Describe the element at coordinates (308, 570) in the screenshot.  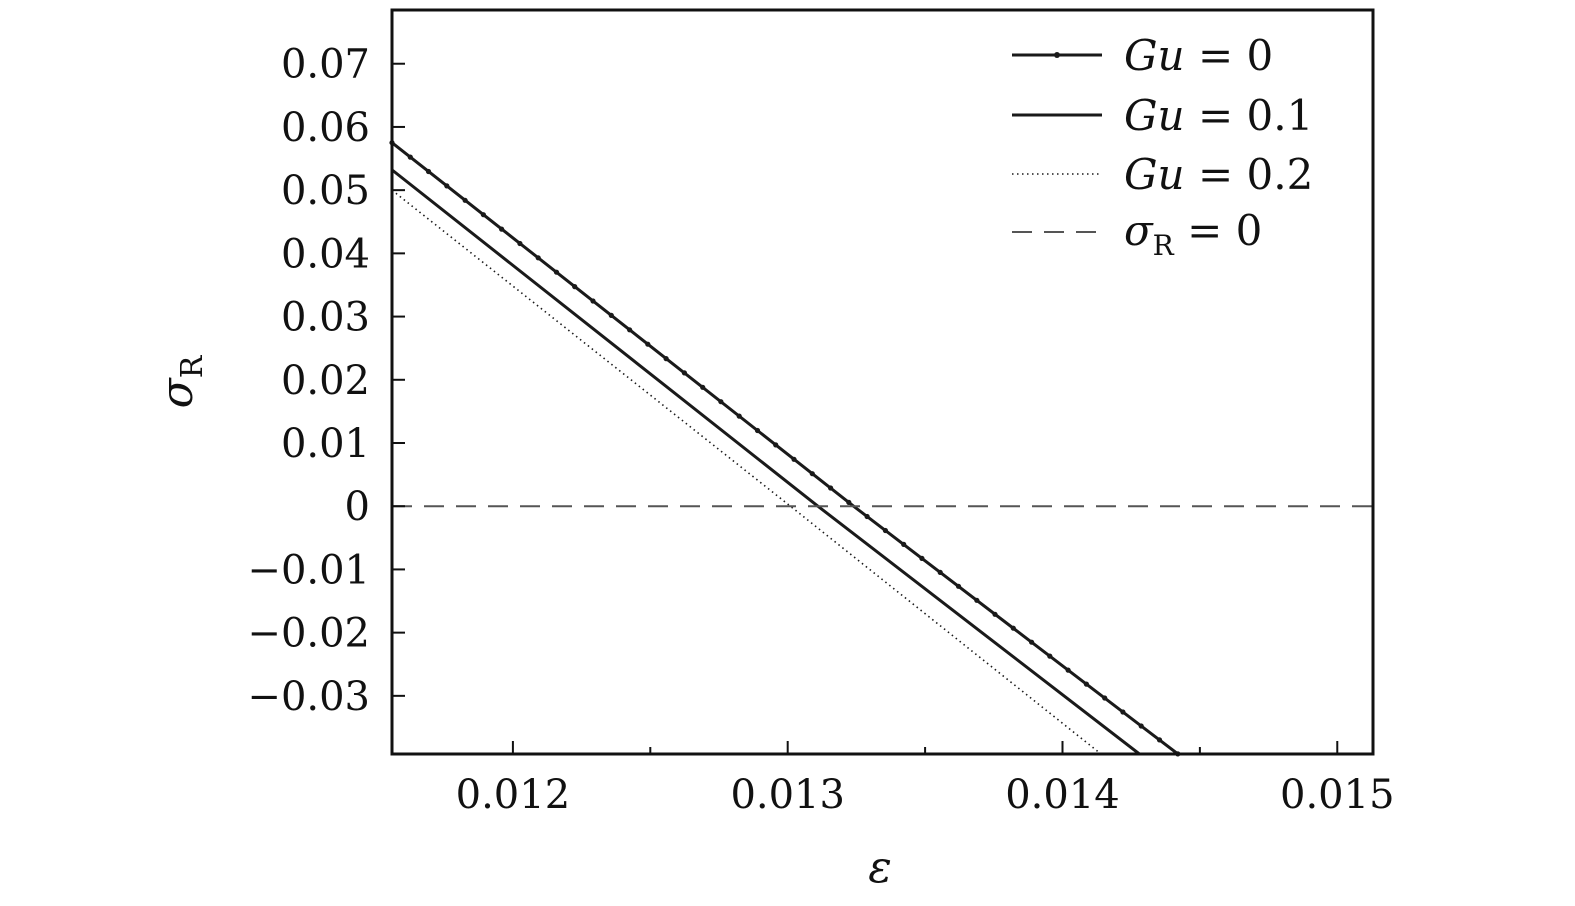
I see `y-tick-label: −0.01` at that location.